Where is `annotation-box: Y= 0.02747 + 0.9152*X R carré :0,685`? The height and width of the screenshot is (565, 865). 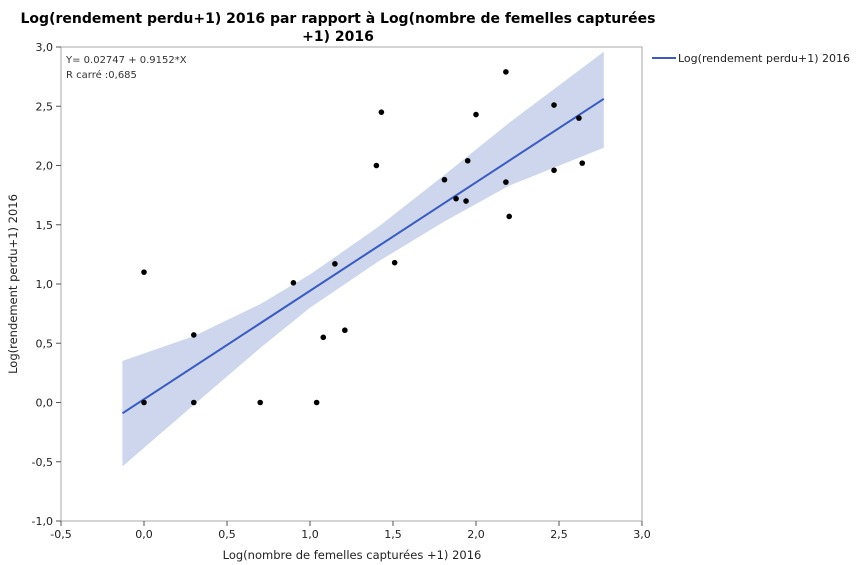 annotation-box: Y= 0.02747 + 0.9152*X R carré :0,685 is located at coordinates (126, 68).